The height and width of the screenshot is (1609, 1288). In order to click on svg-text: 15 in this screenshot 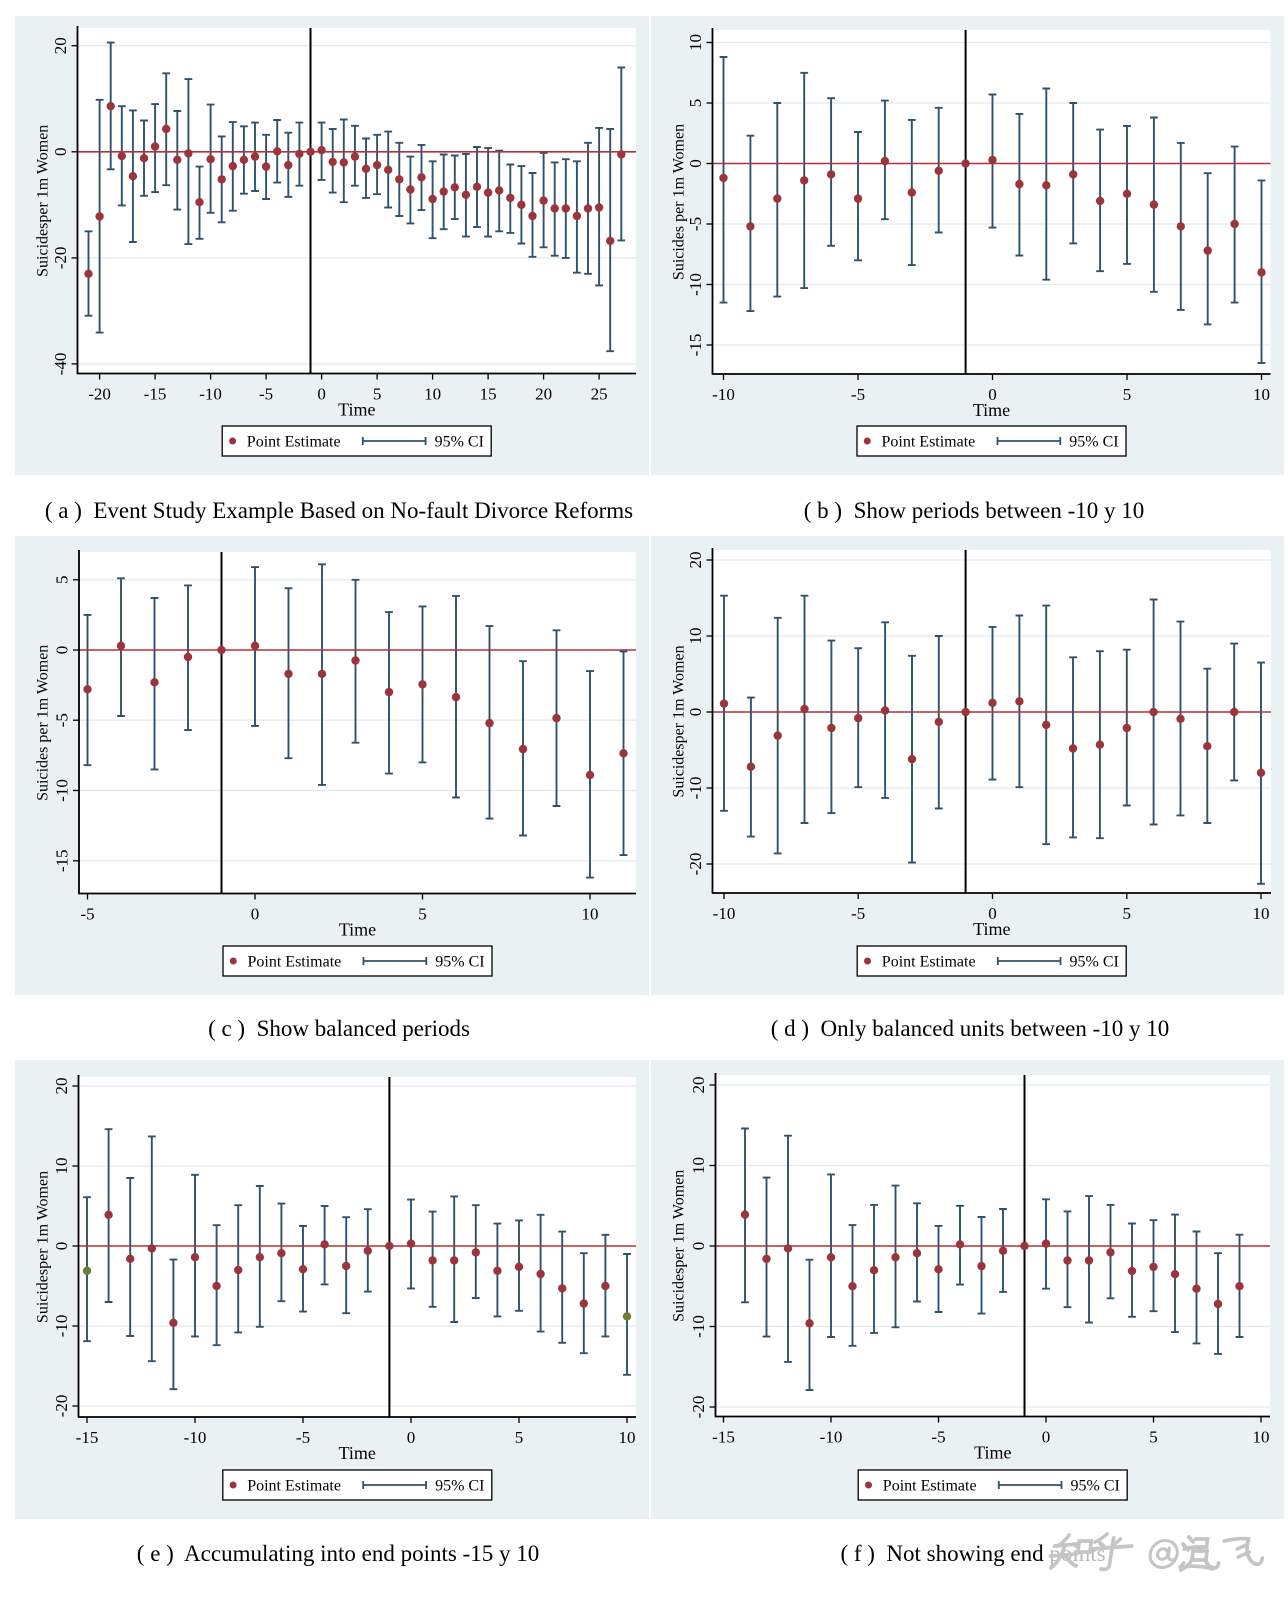, I will do `click(488, 394)`.